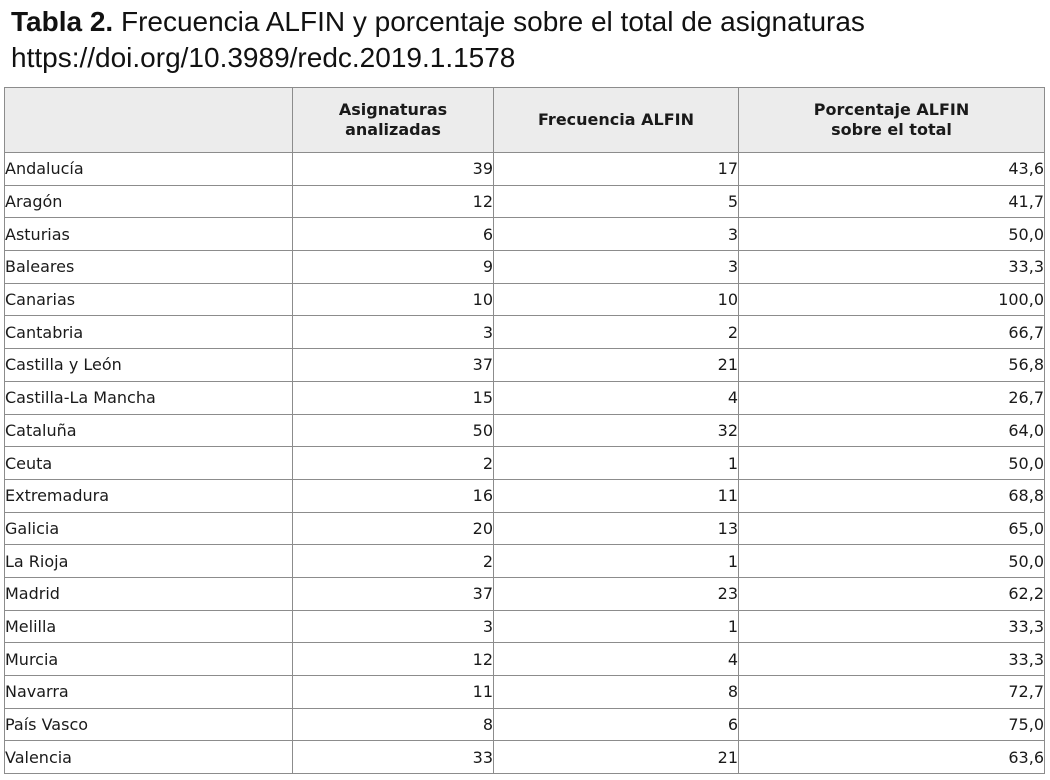  Describe the element at coordinates (616, 332) in the screenshot. I see `frequency-cell: 2` at that location.